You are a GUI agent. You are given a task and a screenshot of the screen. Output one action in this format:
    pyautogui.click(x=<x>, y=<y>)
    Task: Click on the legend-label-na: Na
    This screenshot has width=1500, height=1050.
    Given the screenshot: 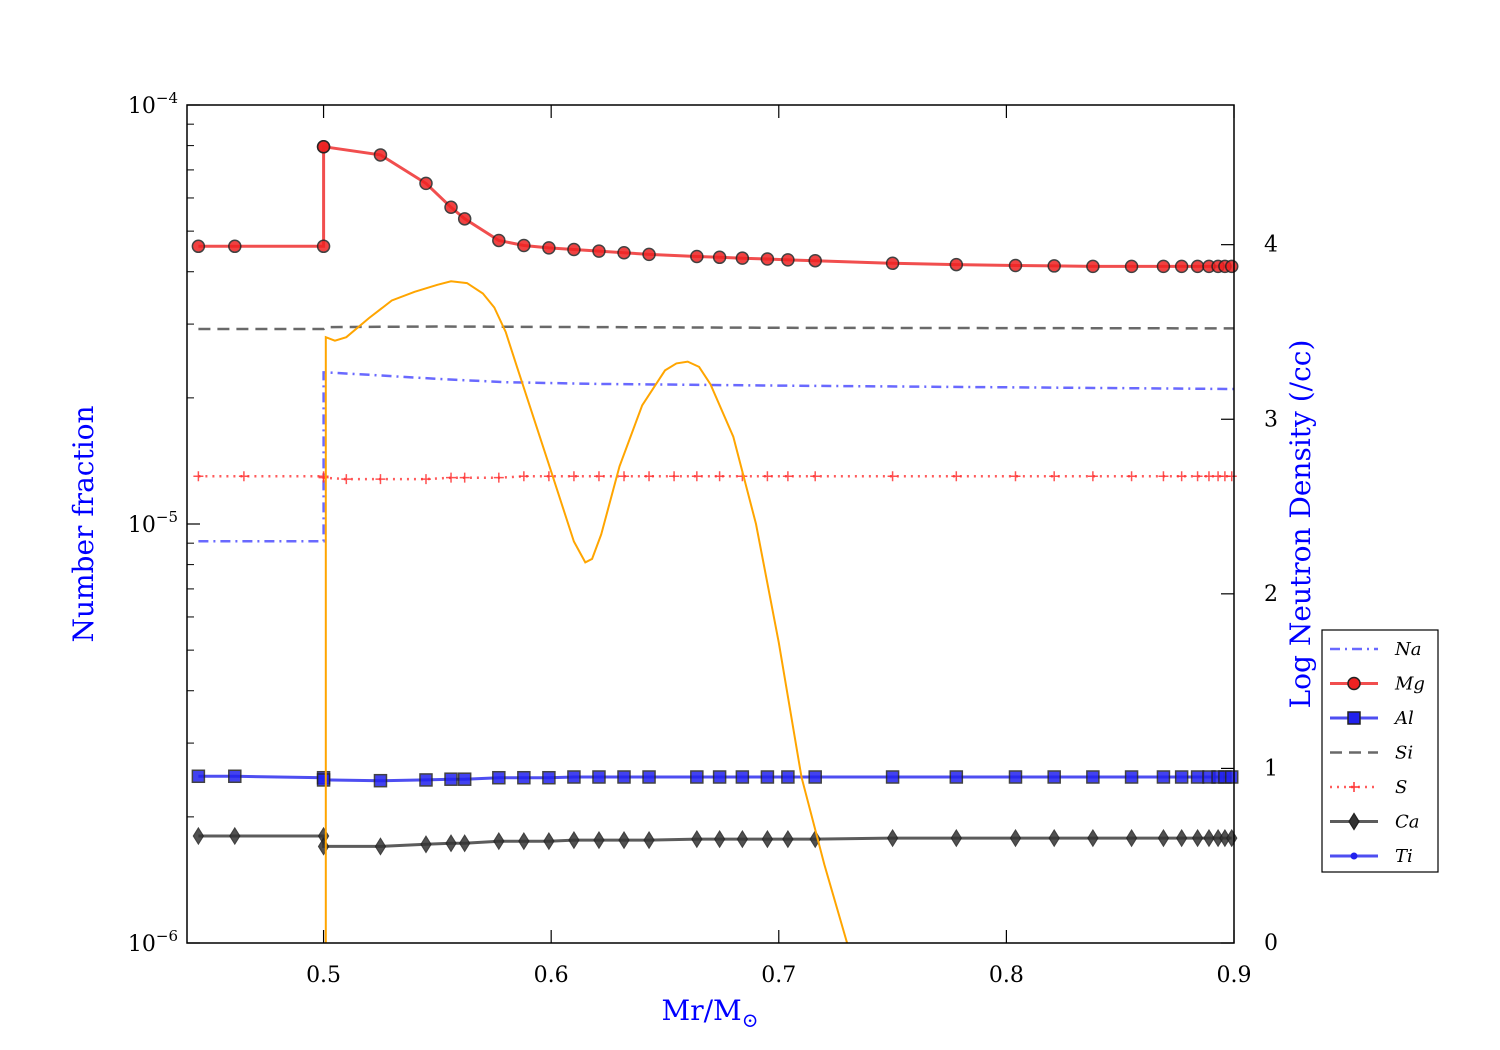 What is the action you would take?
    pyautogui.click(x=1407, y=649)
    